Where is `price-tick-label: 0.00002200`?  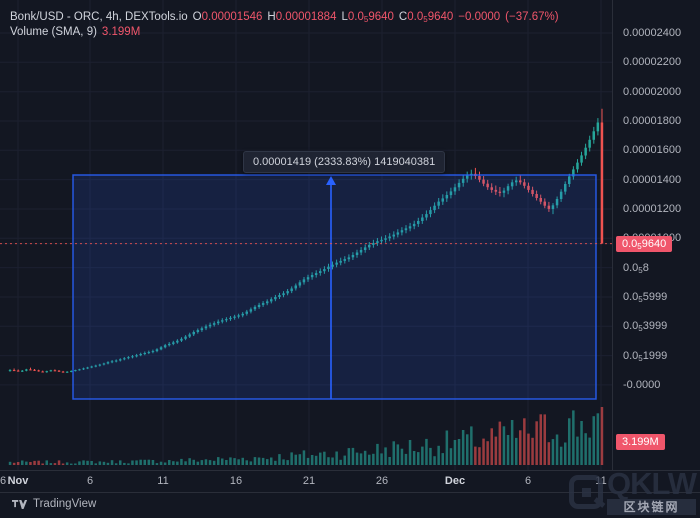
price-tick-label: 0.00002200 is located at coordinates (652, 62).